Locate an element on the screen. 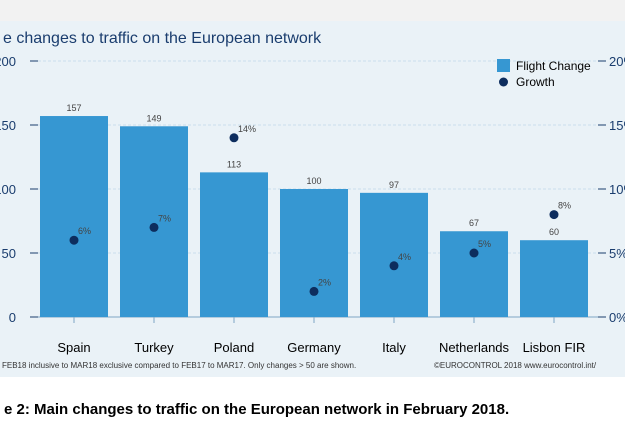 The width and height of the screenshot is (625, 424). left-tick-label: 150 is located at coordinates (8, 125).